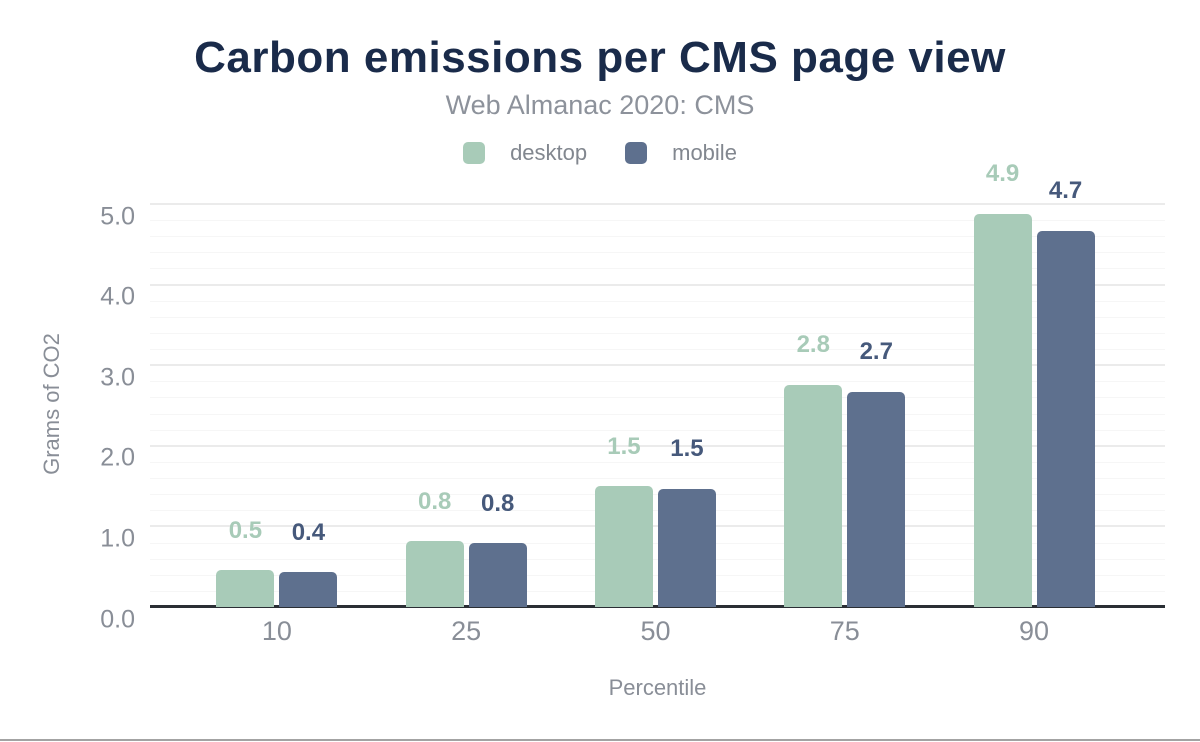  What do you see at coordinates (600, 105) in the screenshot?
I see `chart-subtitle: Web Almanac 2020: CMS` at bounding box center [600, 105].